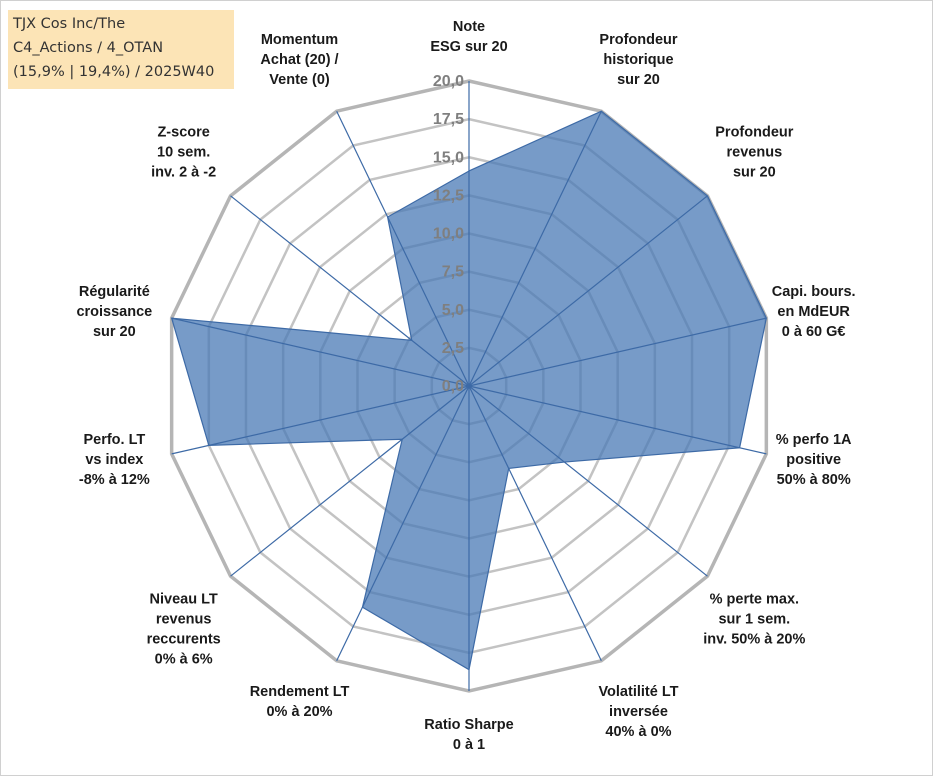 Image resolution: width=933 pixels, height=776 pixels. I want to click on category-label-line: Vente (0), so click(299, 80).